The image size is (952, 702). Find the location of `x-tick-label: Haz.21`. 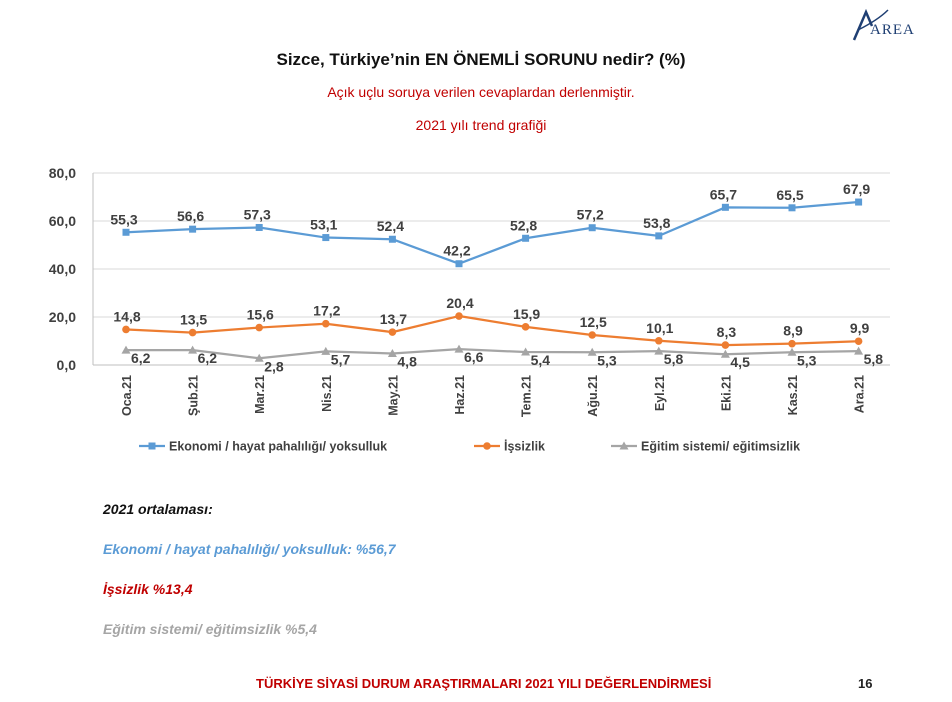

x-tick-label: Haz.21 is located at coordinates (460, 395).